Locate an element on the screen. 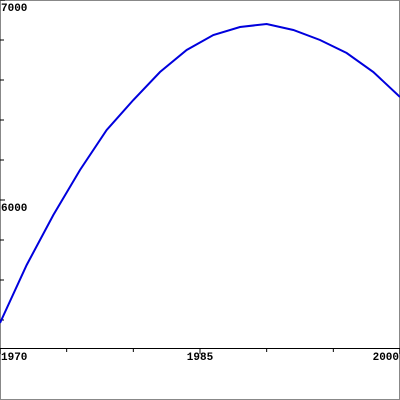  x-tick-label: 1970 is located at coordinates (14, 358).